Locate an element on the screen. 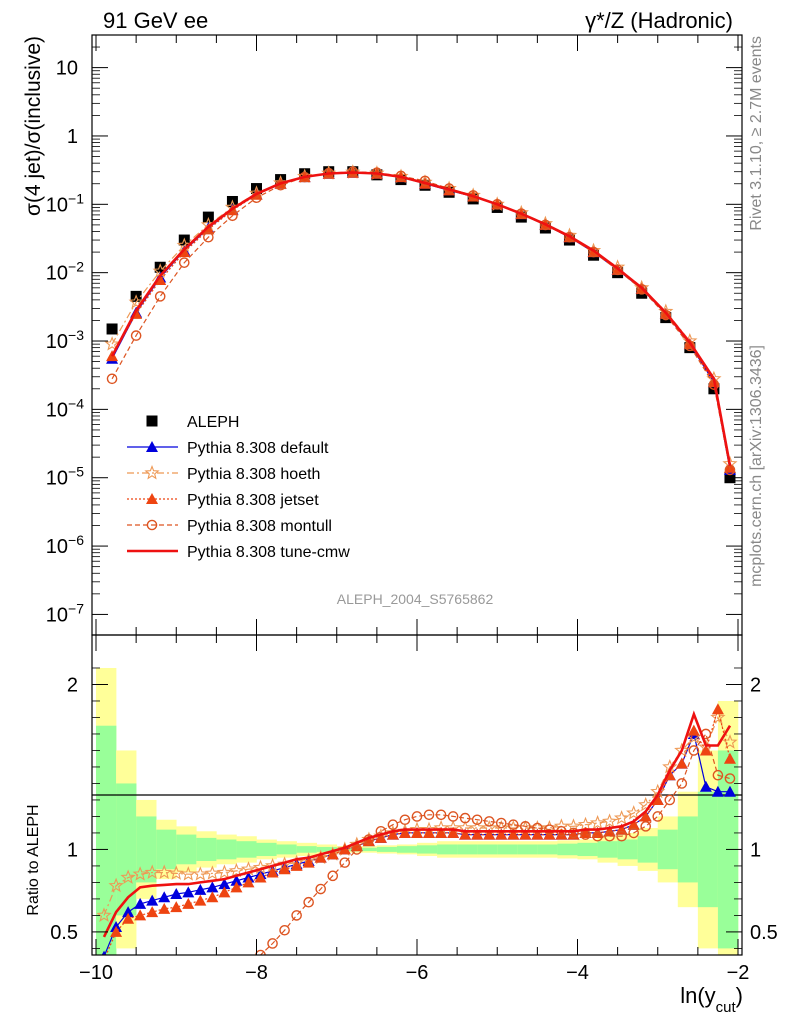 The image size is (786, 1024). ratio-series-pythia-8-308-montull is located at coordinates (495, 841).